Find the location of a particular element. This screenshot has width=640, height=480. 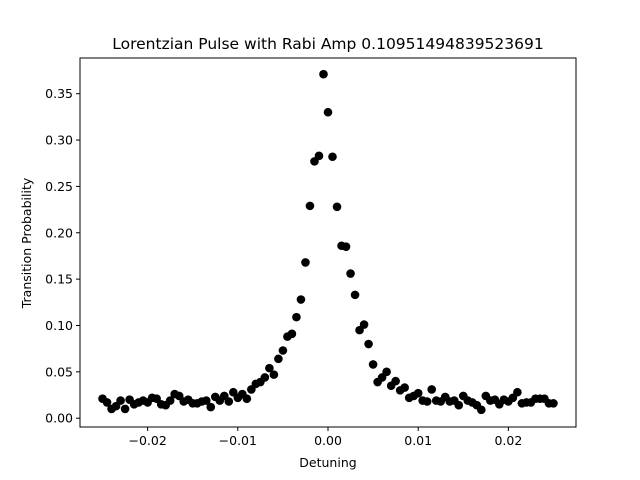

y-axis-ticks: 0.00 0.05 0.10 0.15 0.20 0.25 0.30 0.35 is located at coordinates (62, 256).